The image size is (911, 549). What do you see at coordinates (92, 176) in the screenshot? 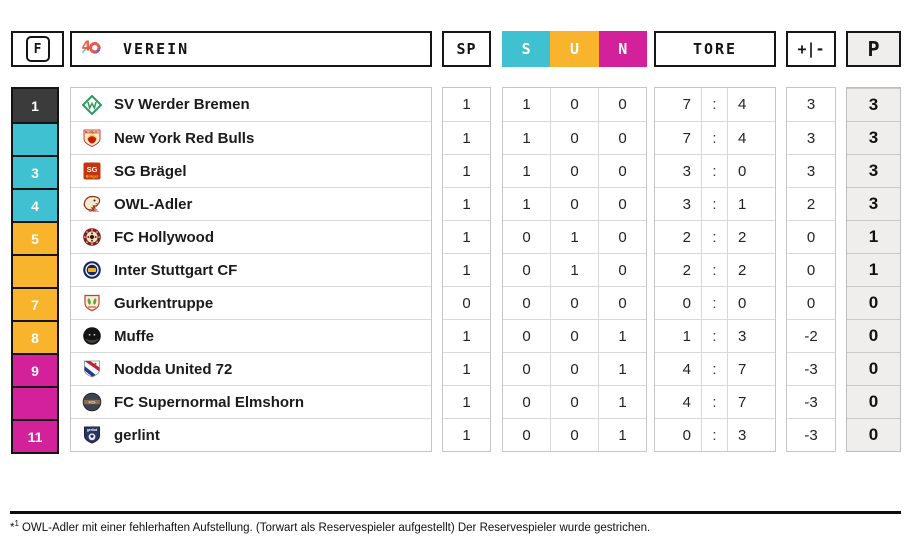
I see `svg-text: Brägel` at bounding box center [92, 176].